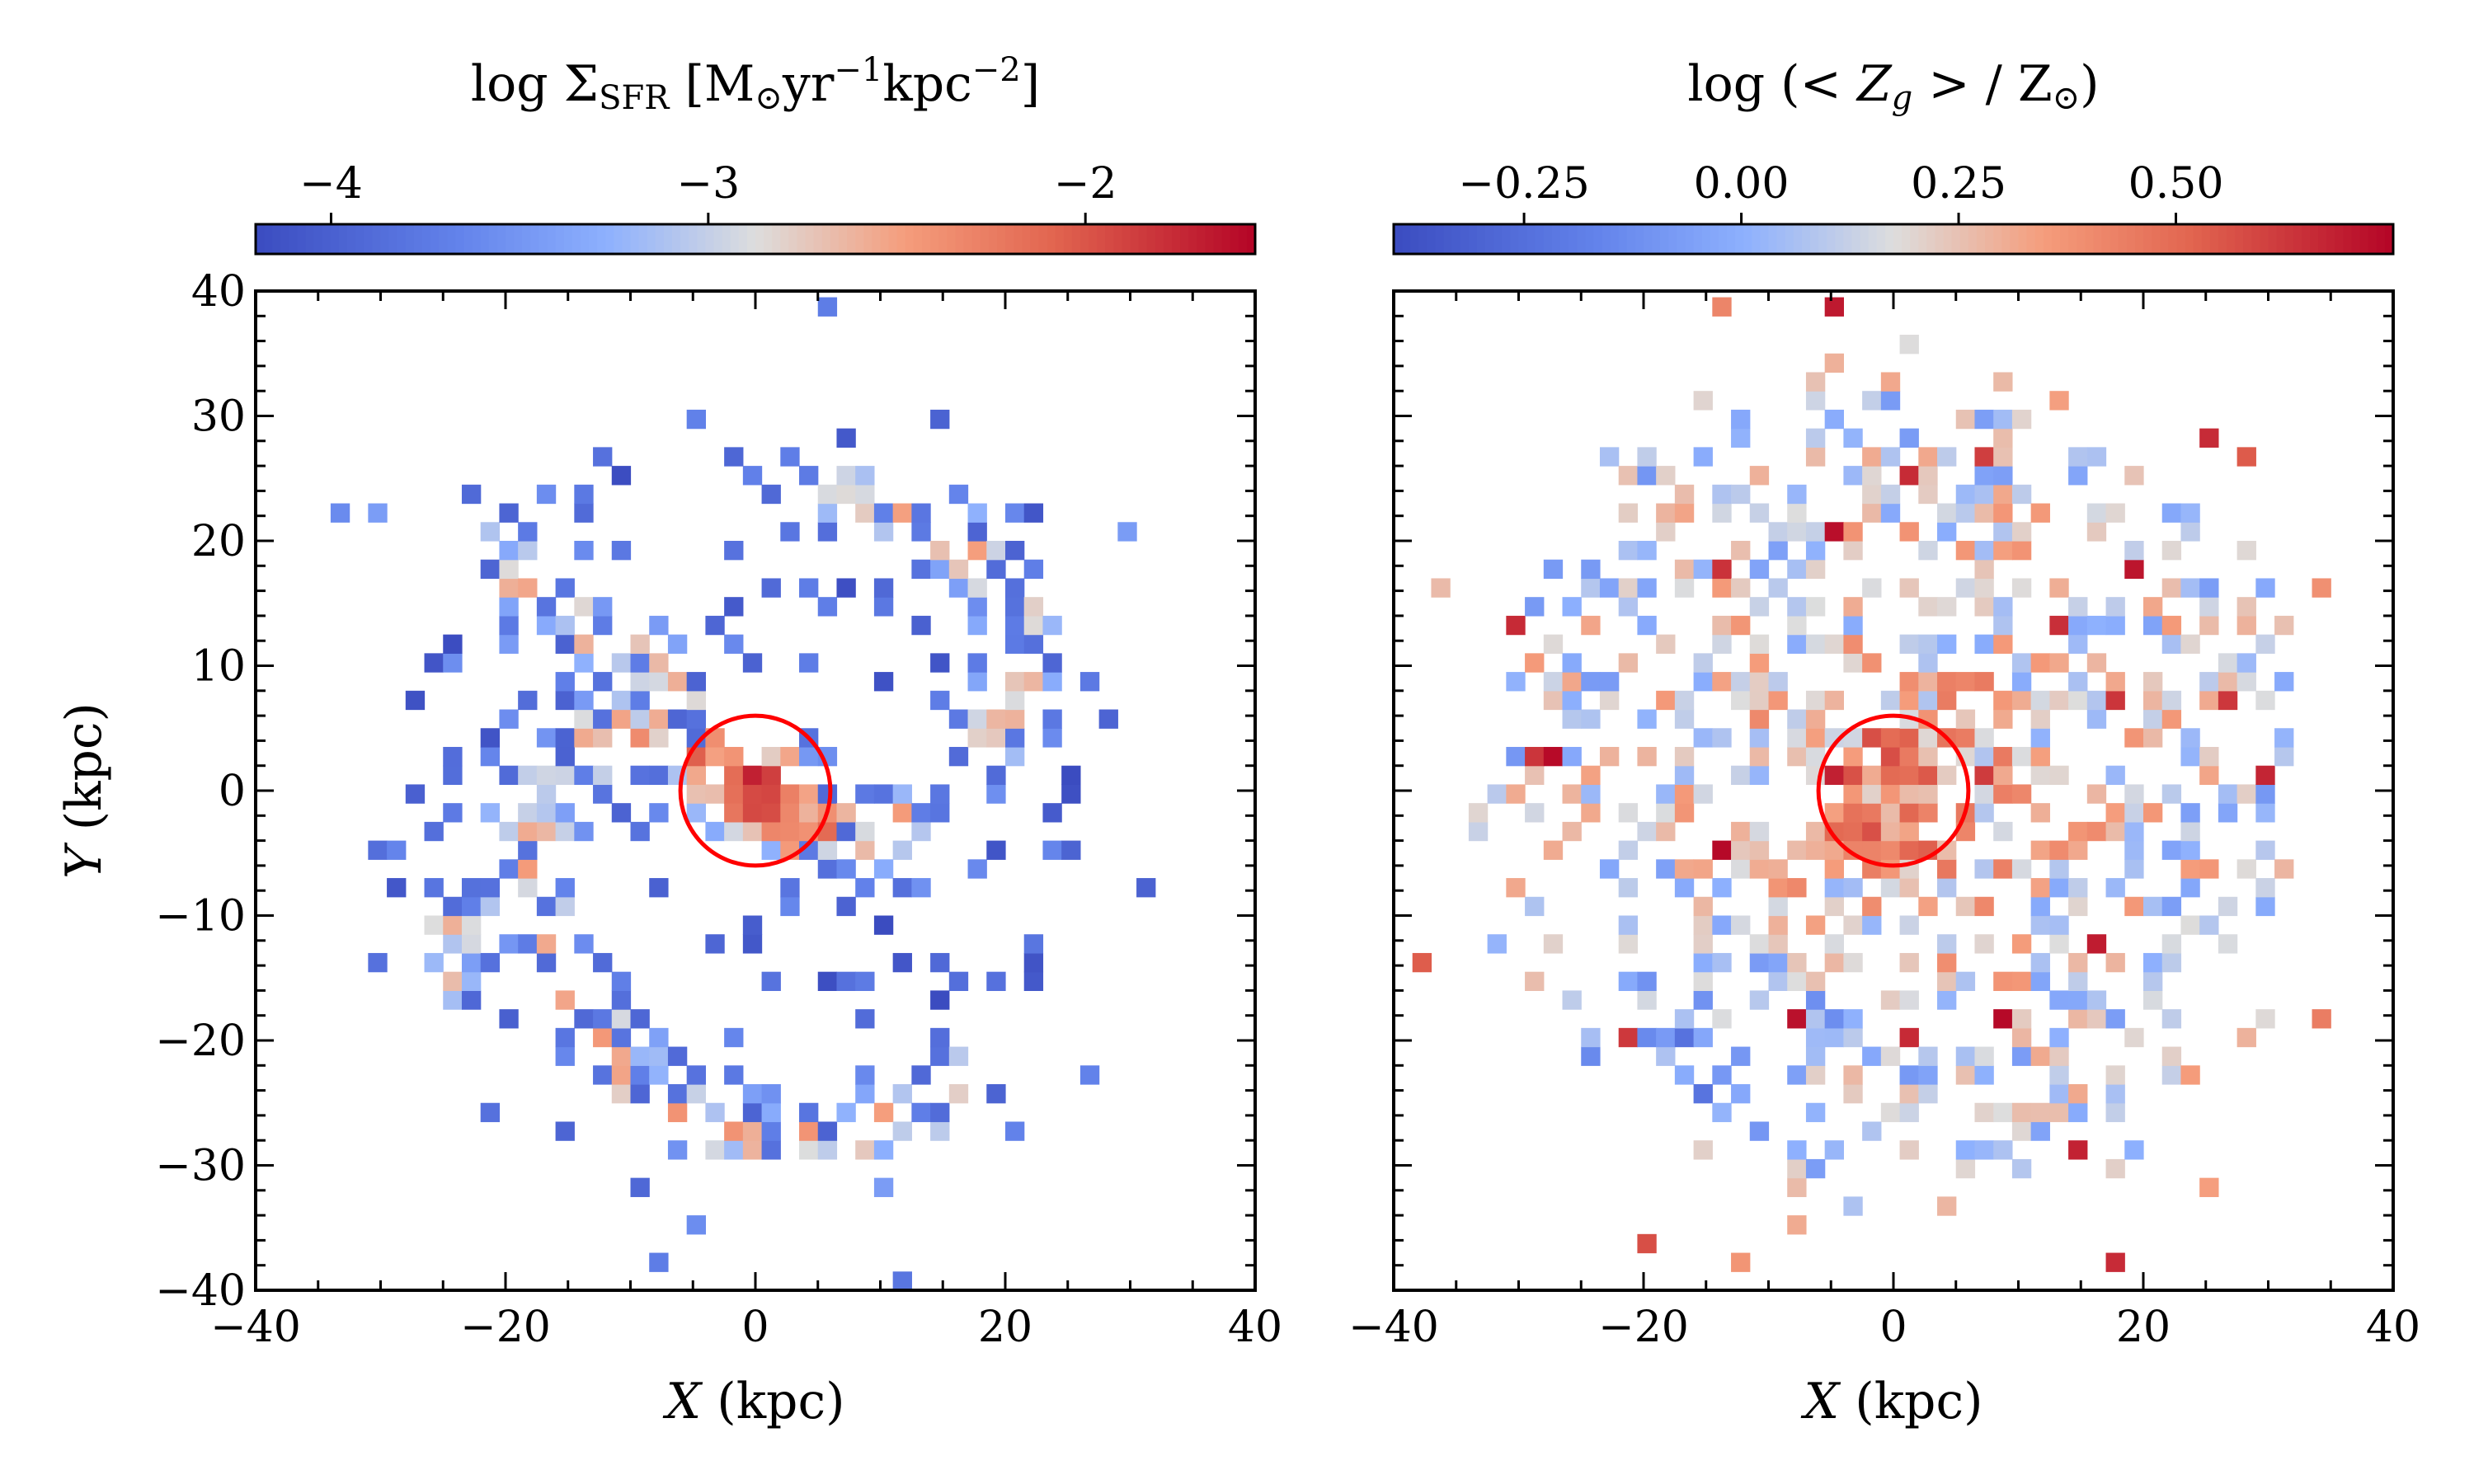  What do you see at coordinates (1255, 1327) in the screenshot?
I see `x-tick-label: 40` at bounding box center [1255, 1327].